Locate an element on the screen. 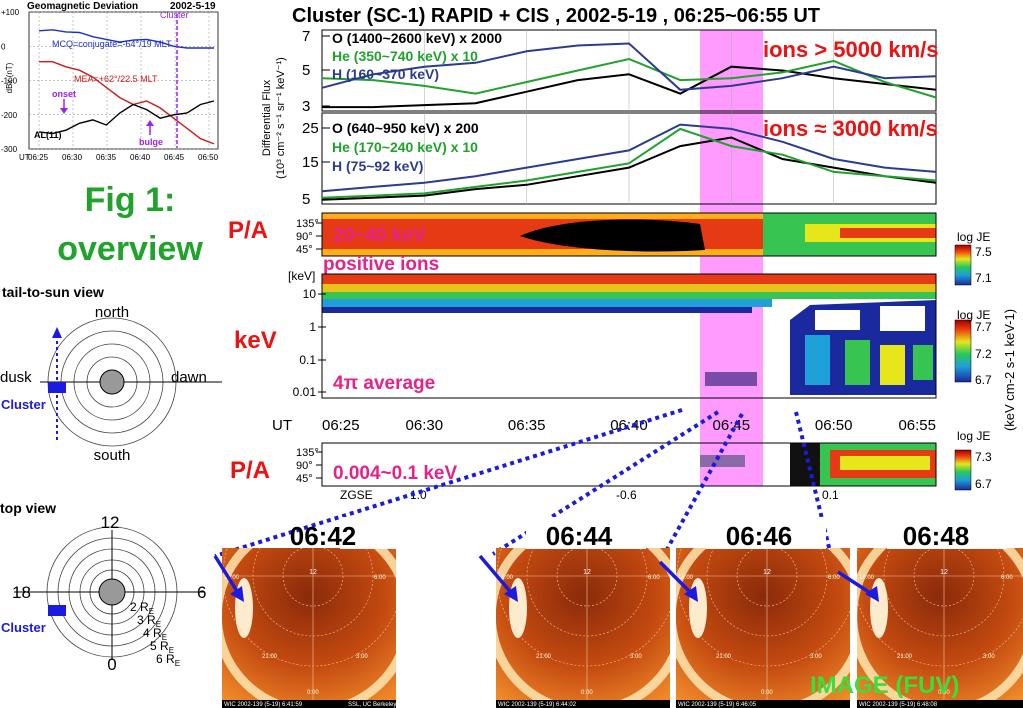  ground-title: Geomagnetic Deviation is located at coordinates (82, 6).